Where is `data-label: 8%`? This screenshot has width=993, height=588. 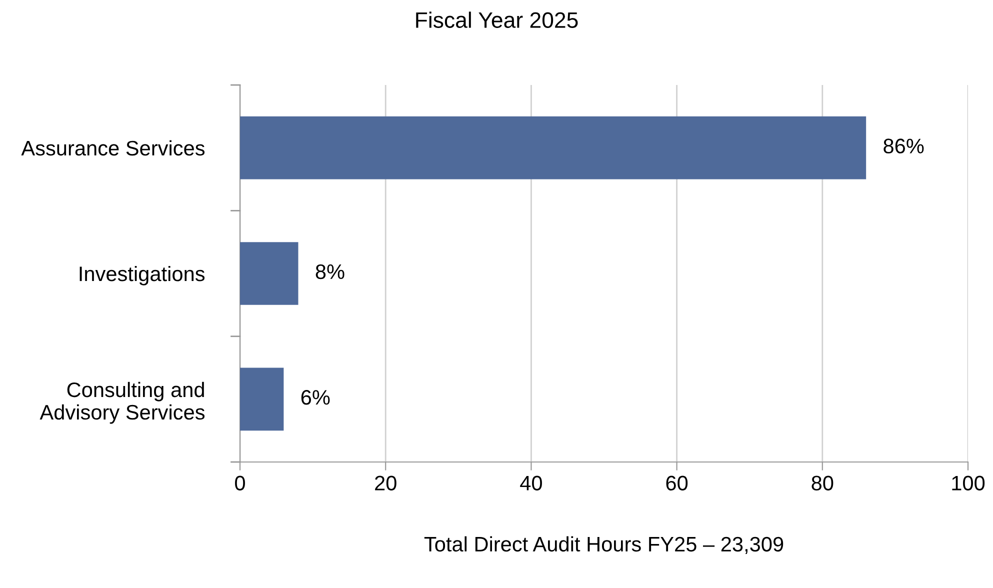 data-label: 8% is located at coordinates (330, 272).